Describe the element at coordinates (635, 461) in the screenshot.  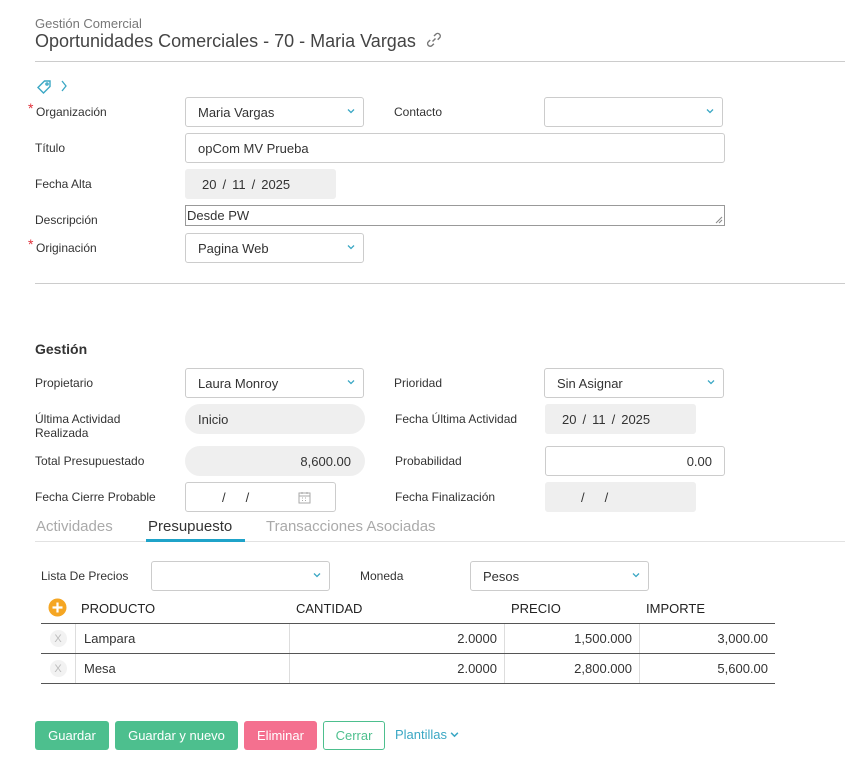
I see `probabilidad-input: 0.00` at that location.